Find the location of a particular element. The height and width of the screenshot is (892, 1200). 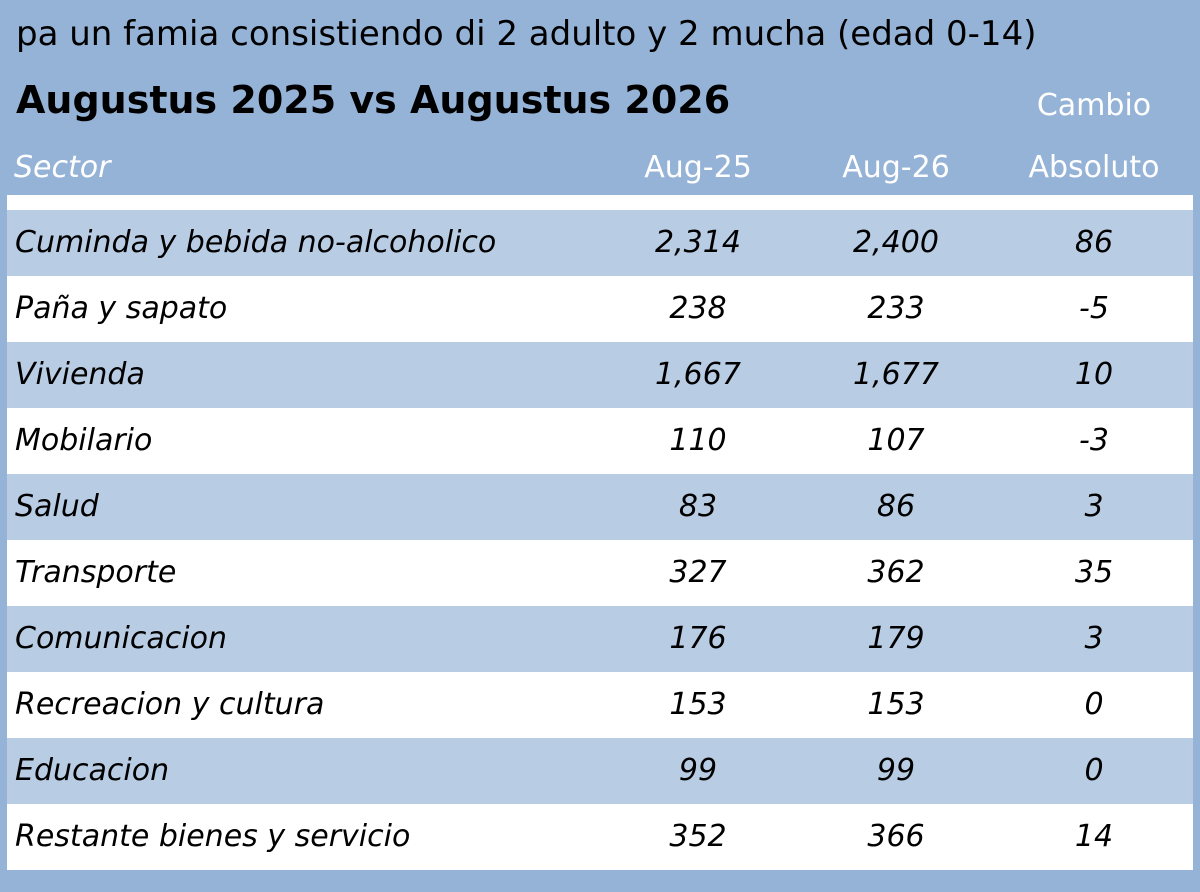

value-cambio-absoluto: -5 is located at coordinates (1094, 308).